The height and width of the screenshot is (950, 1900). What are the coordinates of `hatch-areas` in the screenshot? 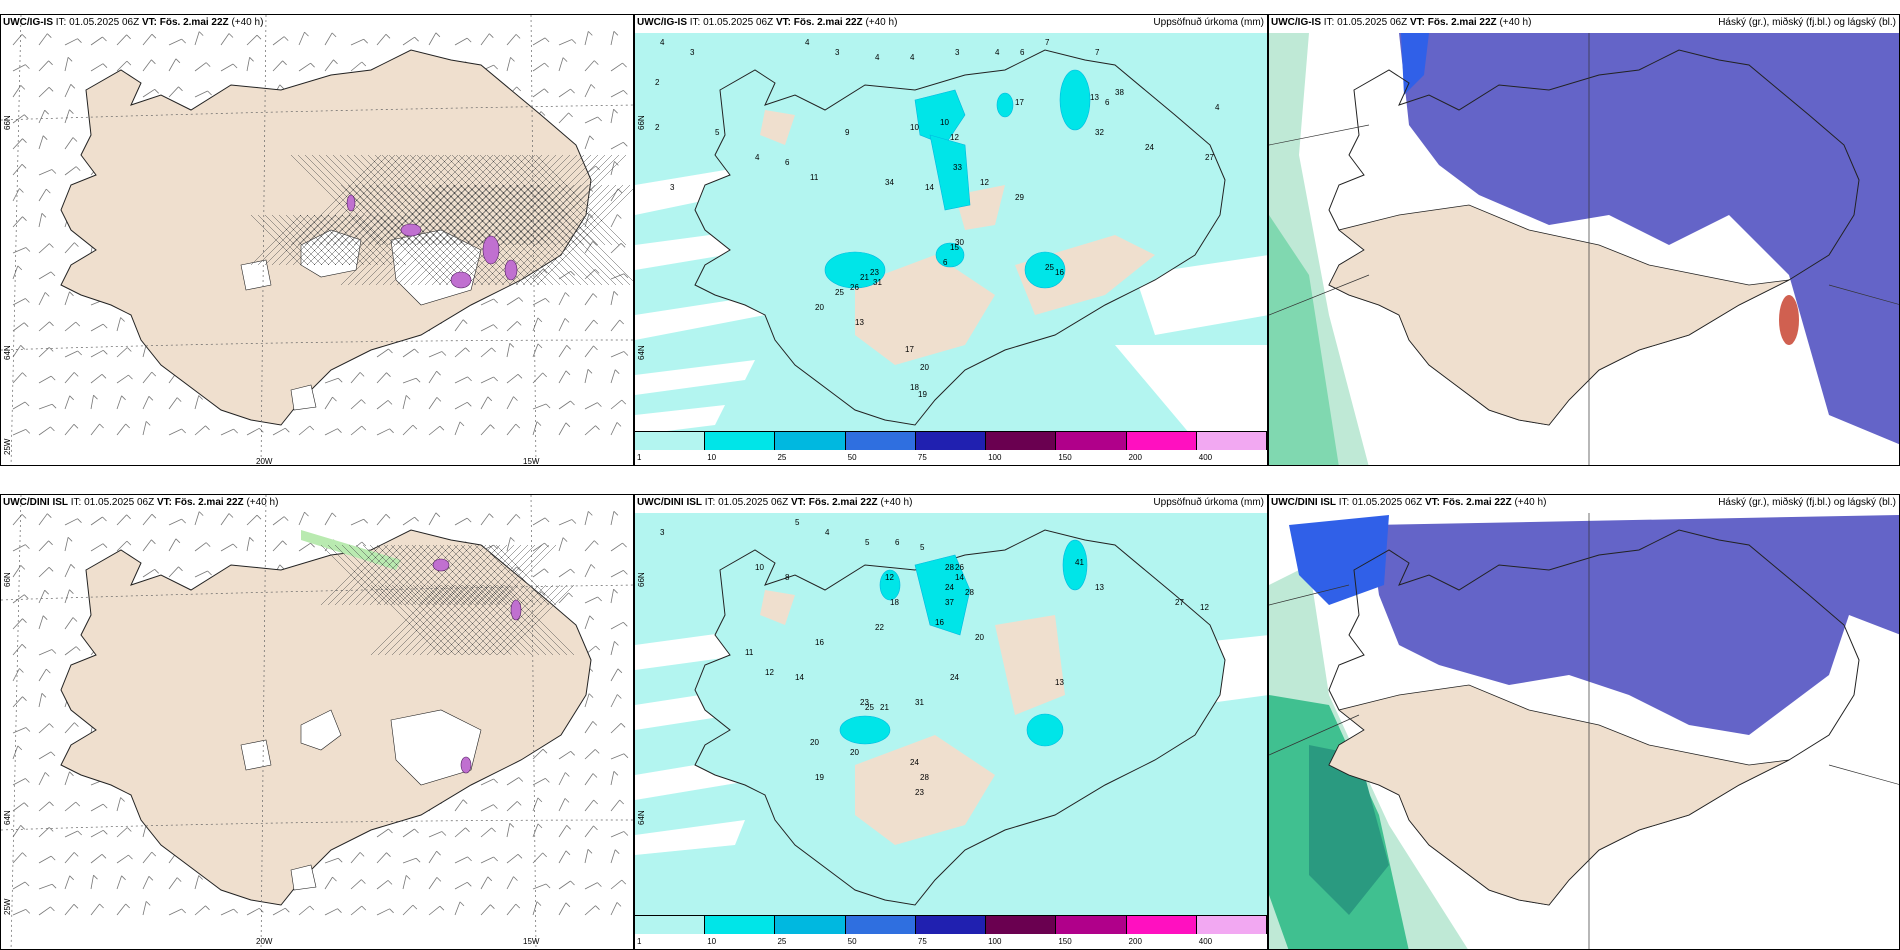 It's located at (447, 600).